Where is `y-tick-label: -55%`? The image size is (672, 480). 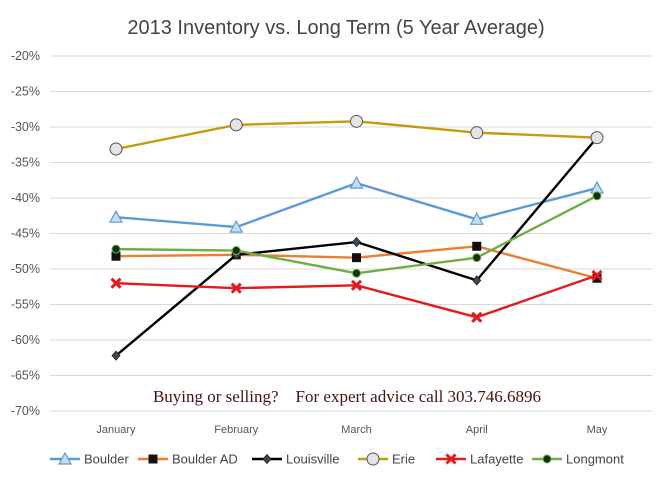 y-tick-label: -55% is located at coordinates (25, 305).